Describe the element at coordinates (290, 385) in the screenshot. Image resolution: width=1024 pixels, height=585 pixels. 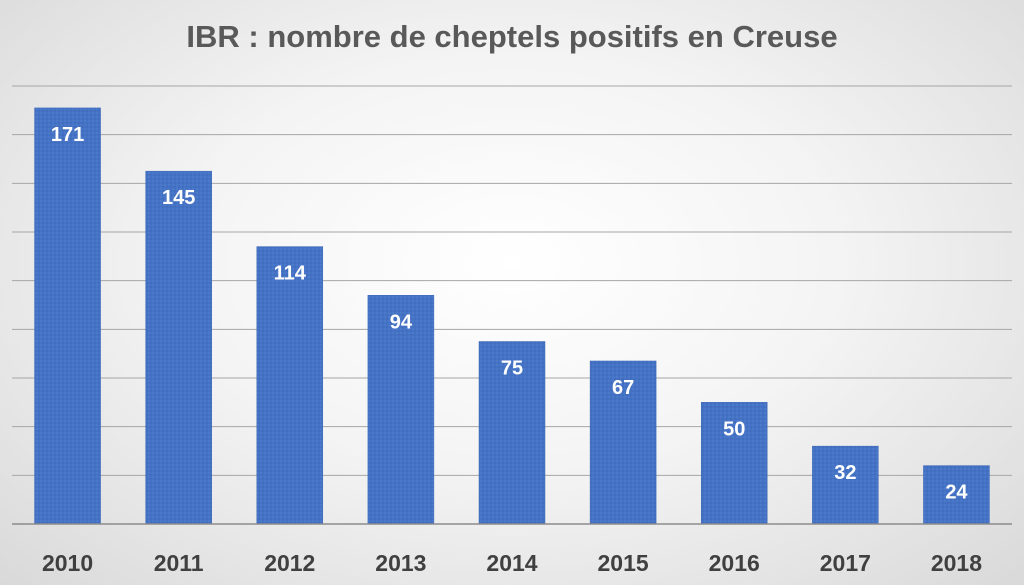
I see `bar-2012` at that location.